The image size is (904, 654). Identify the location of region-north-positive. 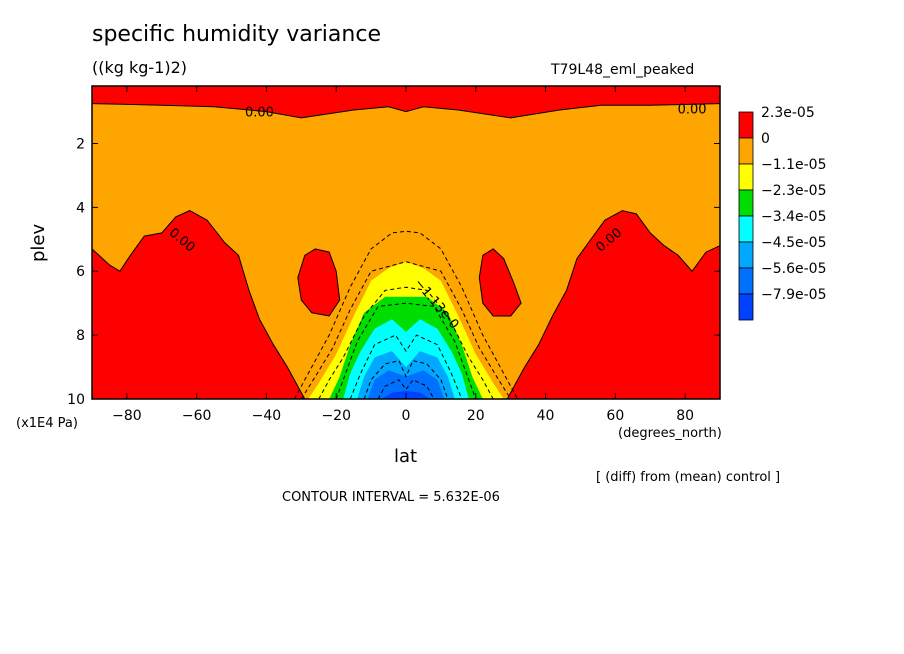
(613, 304).